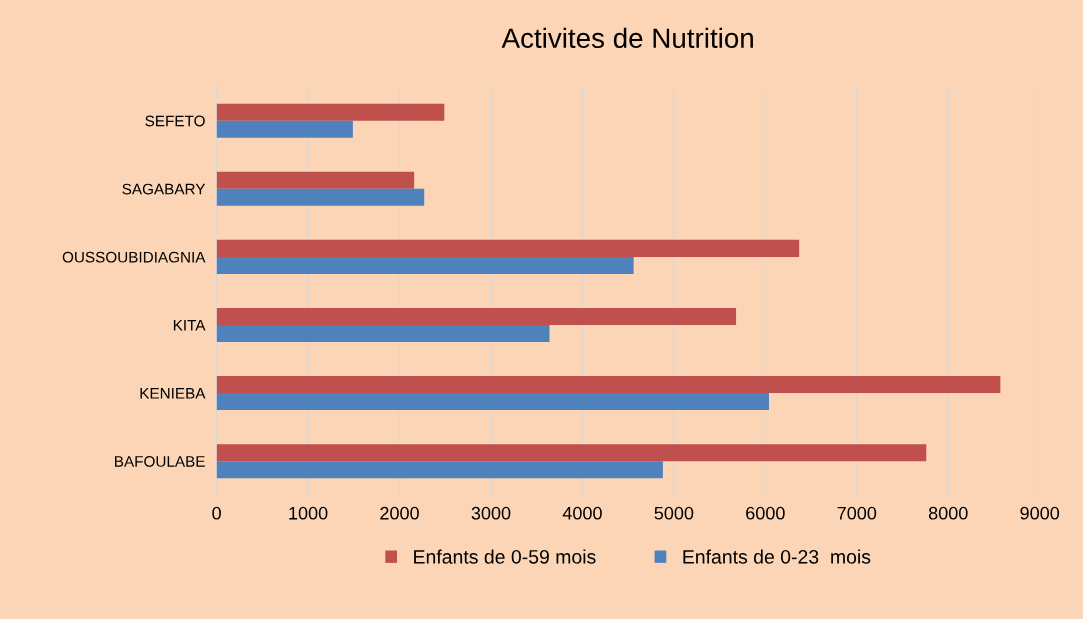  I want to click on x-tick-label: 6000, so click(765, 513).